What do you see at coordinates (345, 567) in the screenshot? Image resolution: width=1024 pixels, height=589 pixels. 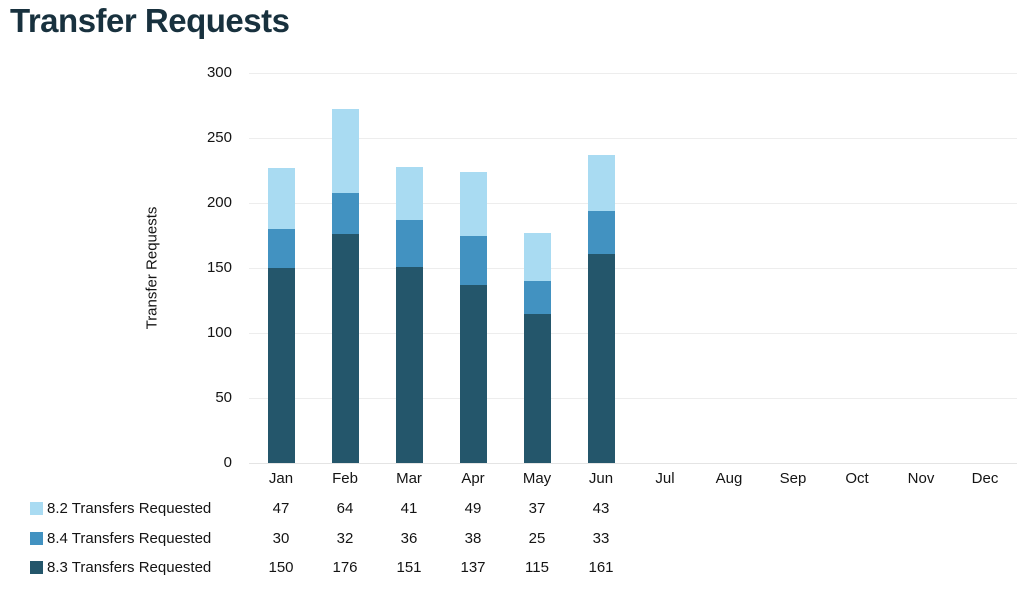 I see `series-value-feb: 176` at bounding box center [345, 567].